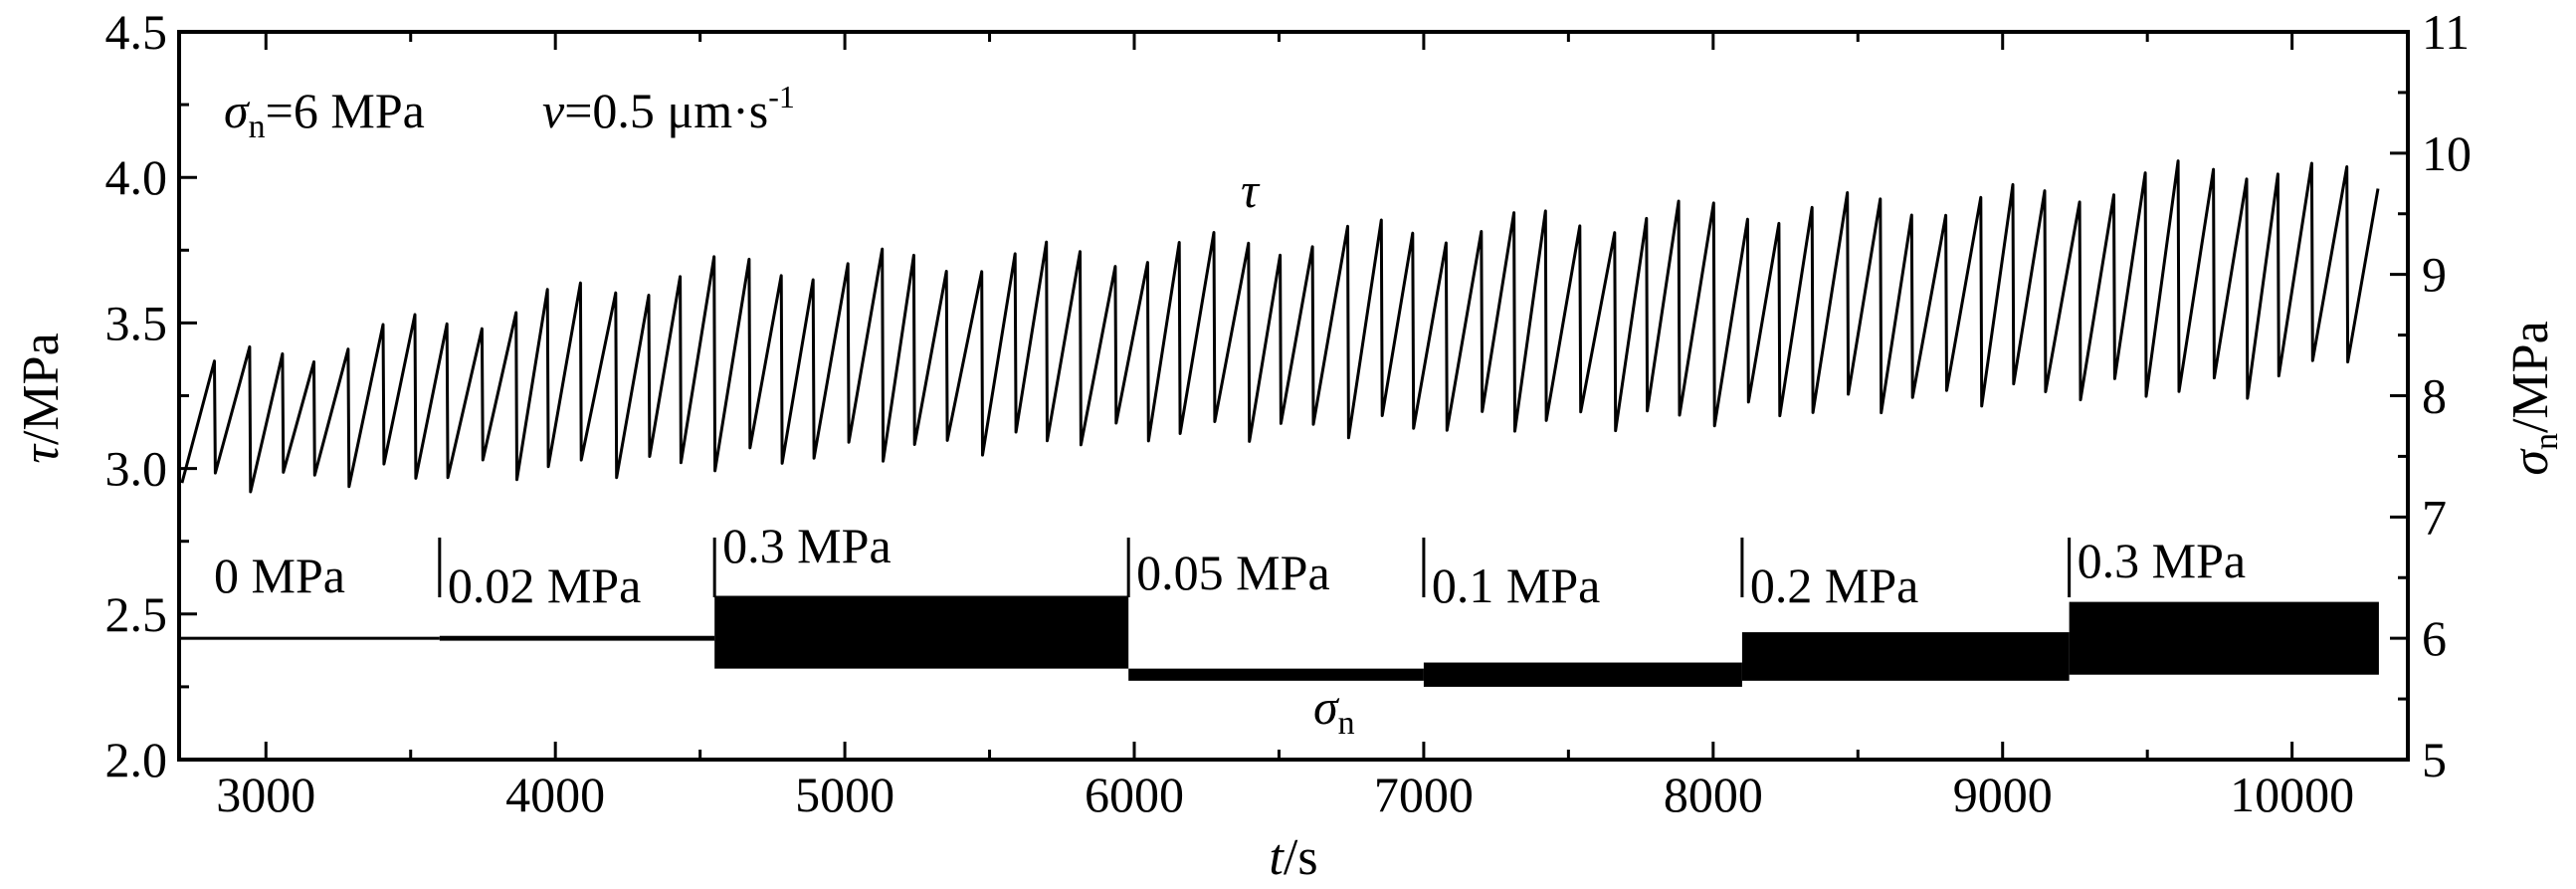 Image resolution: width=2576 pixels, height=889 pixels. Describe the element at coordinates (324, 114) in the screenshot. I see `sigma-condition: σn=6 MPa` at that location.